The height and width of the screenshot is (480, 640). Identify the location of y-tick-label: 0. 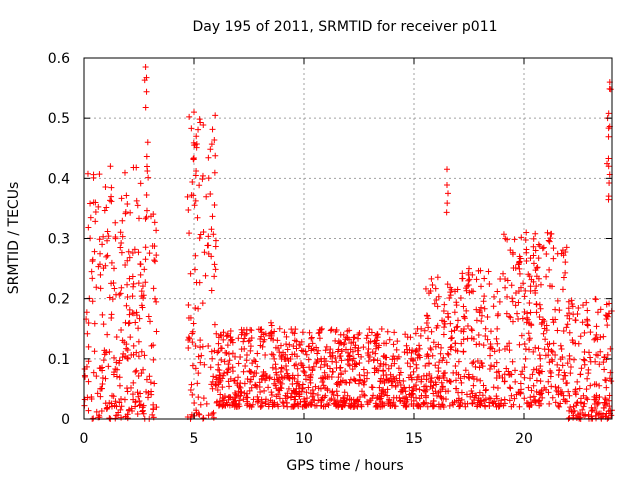
(65, 420).